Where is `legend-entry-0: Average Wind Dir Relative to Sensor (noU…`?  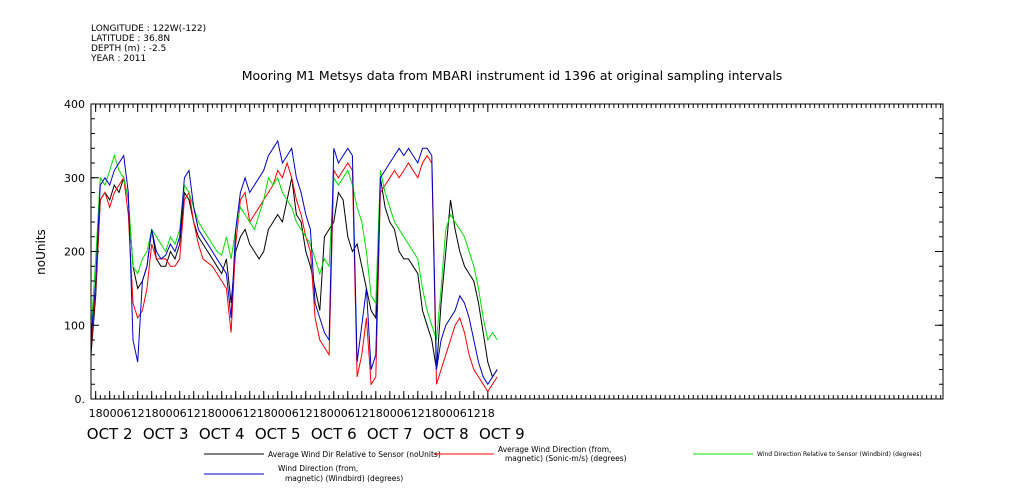
legend-entry-0: Average Wind Dir Relative to Sensor (noU… is located at coordinates (354, 454).